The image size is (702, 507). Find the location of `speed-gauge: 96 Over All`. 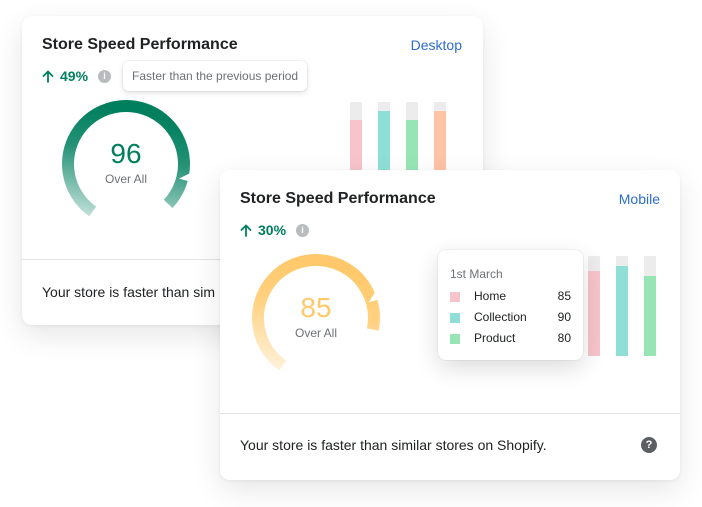

speed-gauge: 96 Over All is located at coordinates (126, 164).